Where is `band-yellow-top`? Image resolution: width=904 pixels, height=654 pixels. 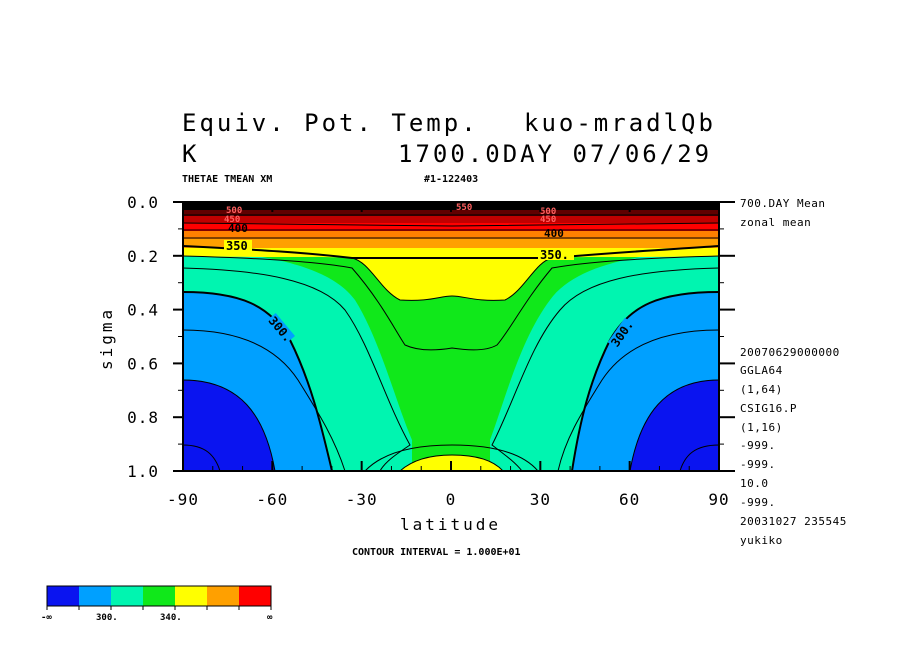
band-yellow-top is located at coordinates (452, 279).